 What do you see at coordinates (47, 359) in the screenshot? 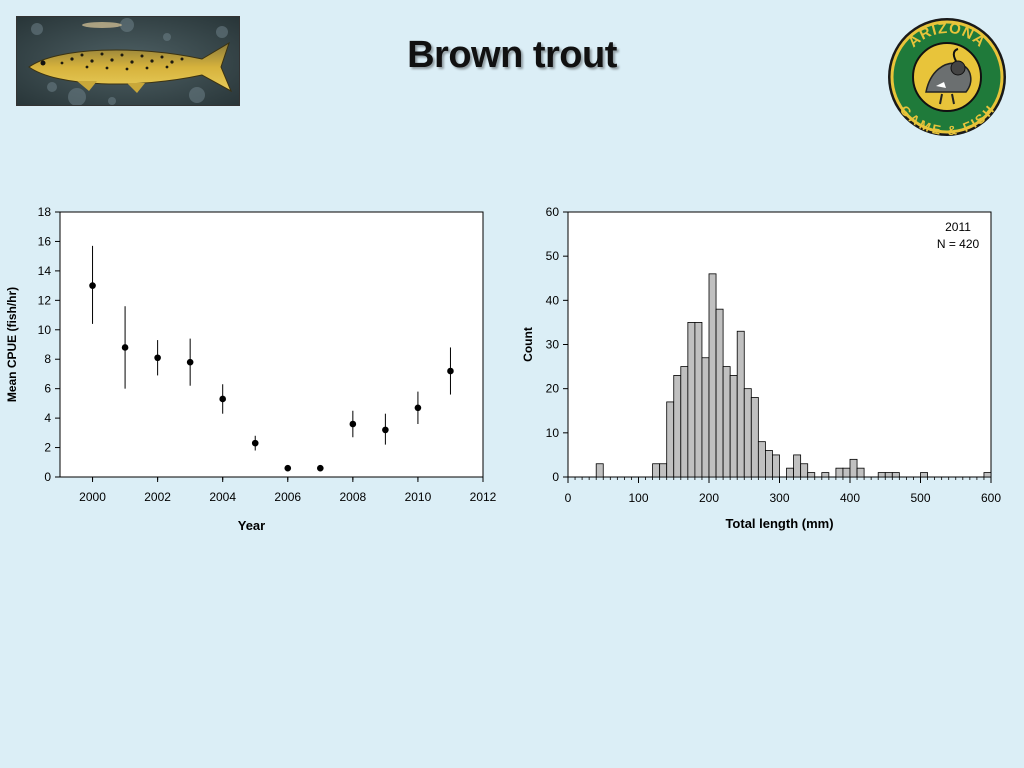
I see `y-tick-label: 8` at bounding box center [47, 359].